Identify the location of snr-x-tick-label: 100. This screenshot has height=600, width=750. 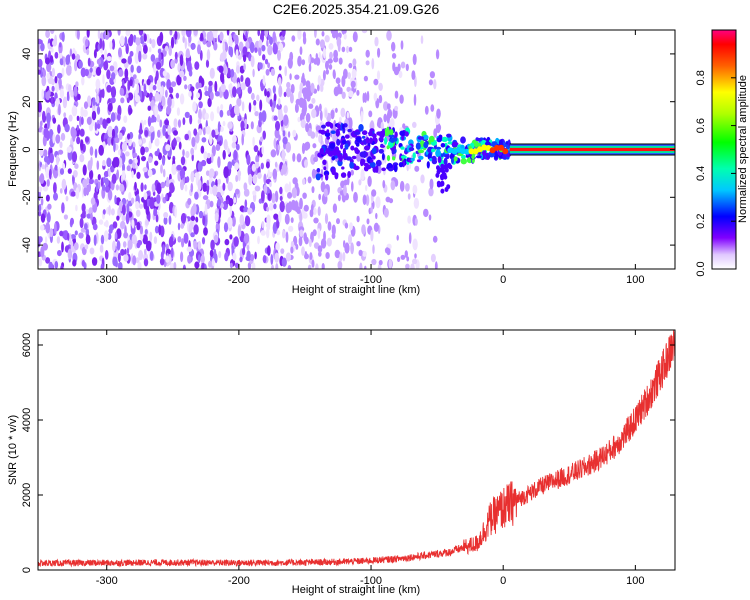
(635, 581).